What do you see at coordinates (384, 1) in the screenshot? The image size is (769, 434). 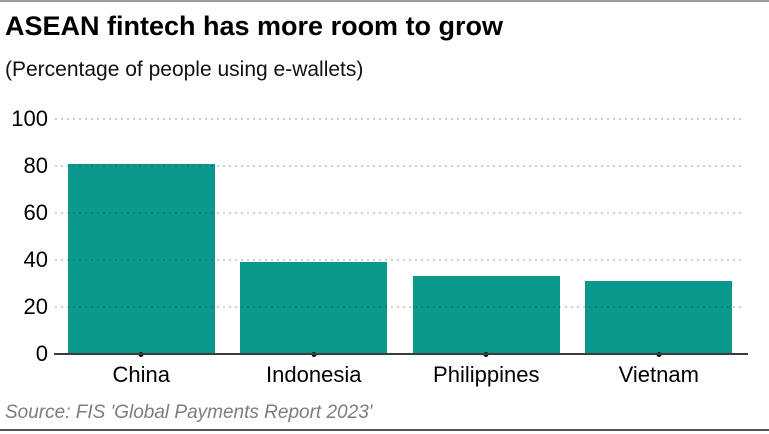 I see `top-border-rule` at bounding box center [384, 1].